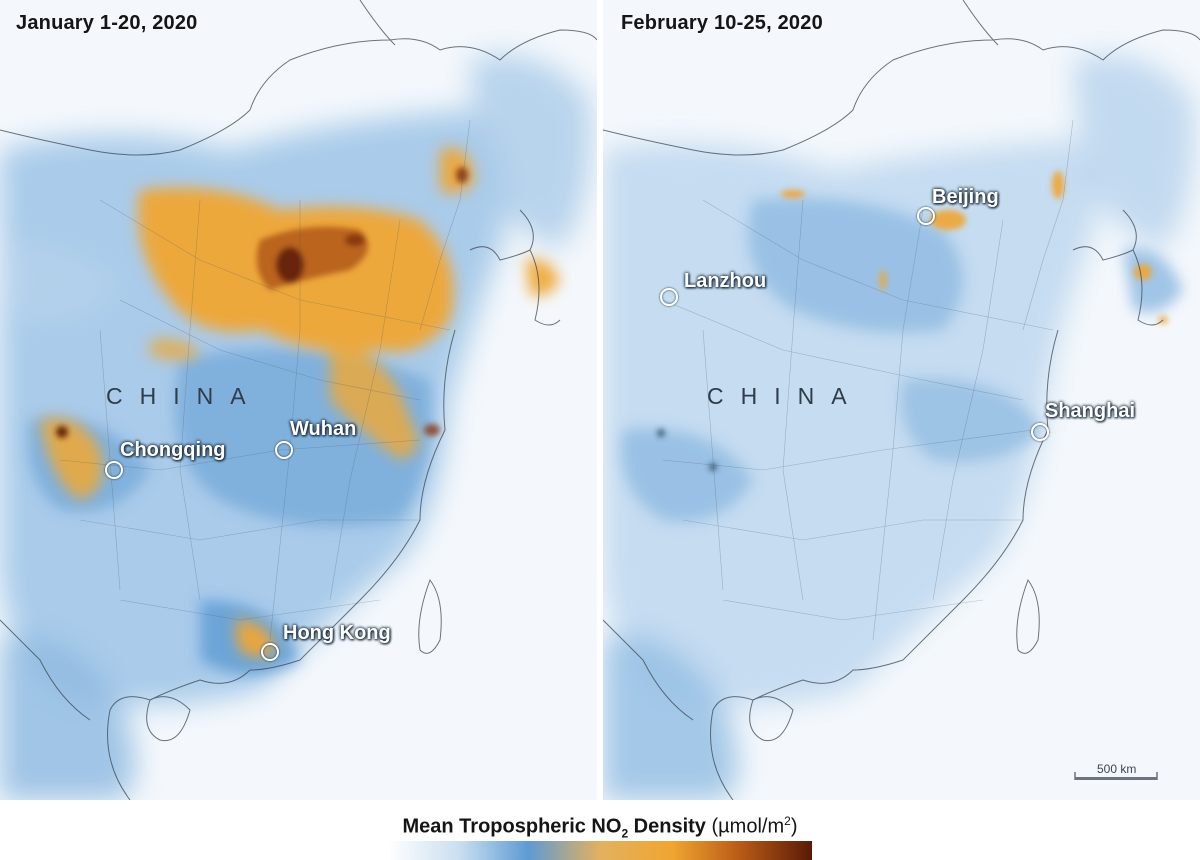 Image resolution: width=1200 pixels, height=860 pixels. What do you see at coordinates (107, 23) in the screenshot?
I see `panel-title-january: January 1-20, 2020` at bounding box center [107, 23].